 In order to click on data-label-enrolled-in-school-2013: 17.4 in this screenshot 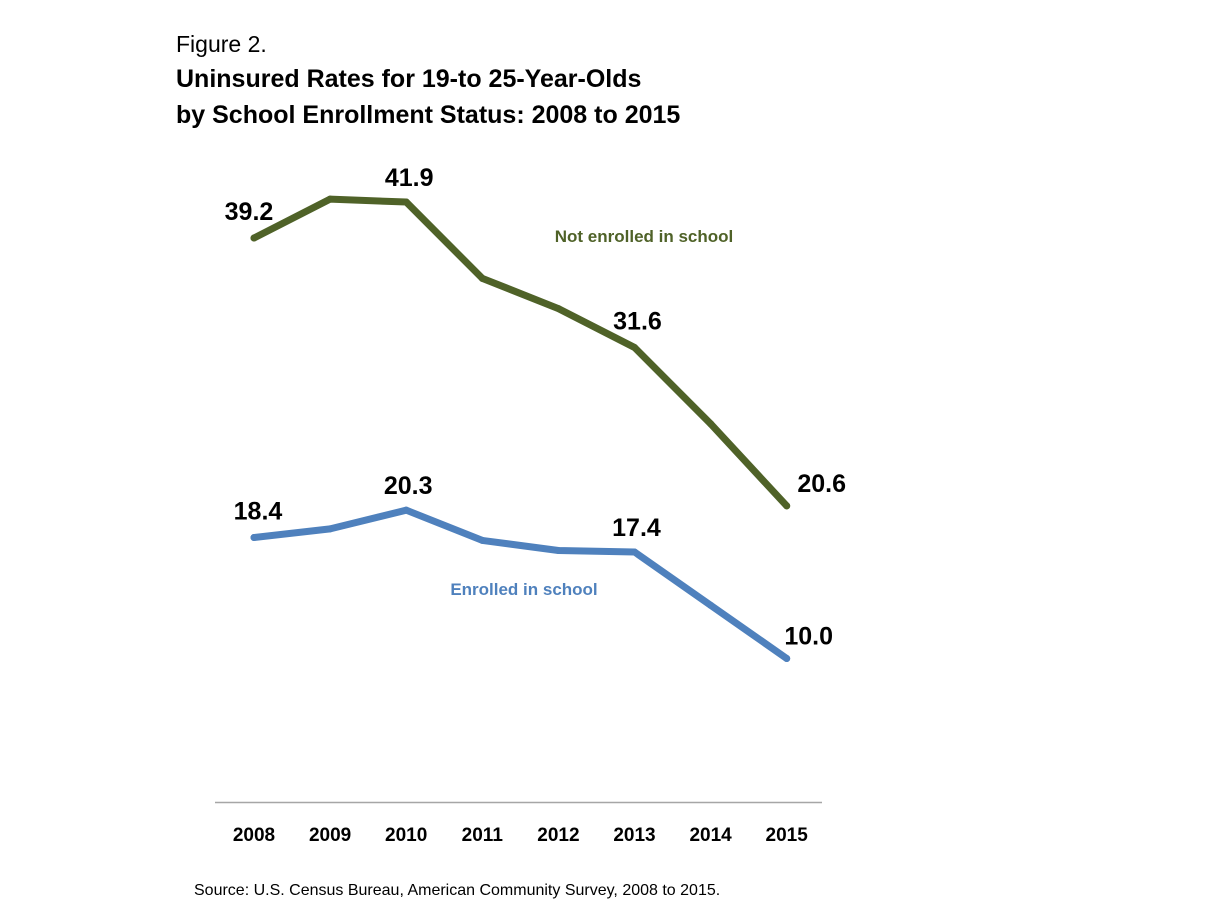, I will do `click(636, 528)`.